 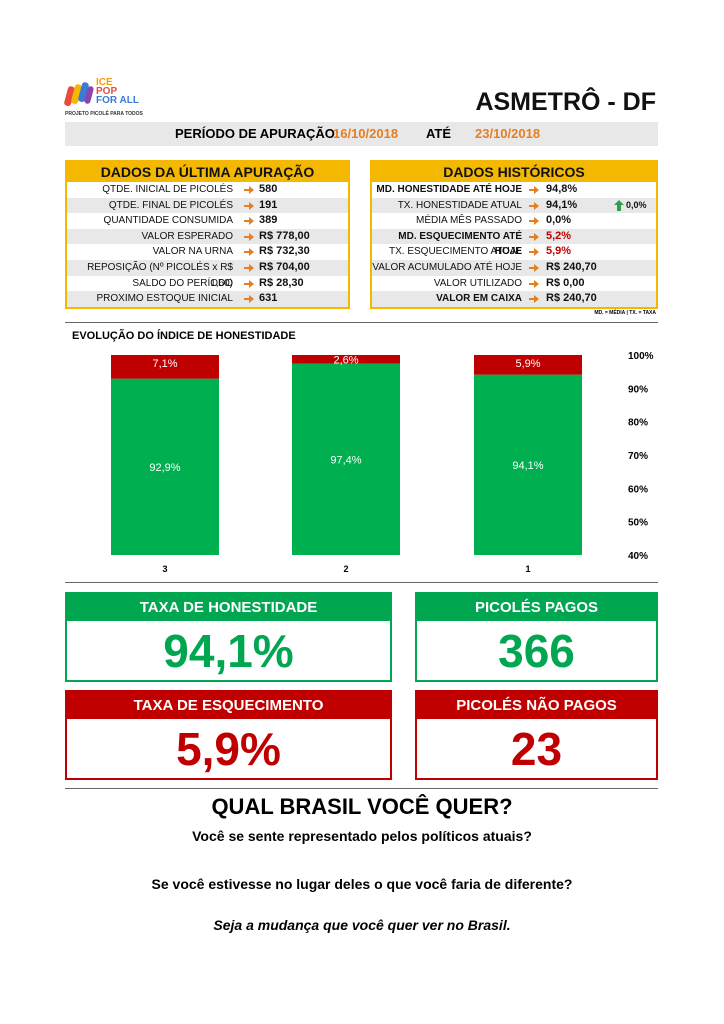 I want to click on period-end: 23/10/2018, so click(x=508, y=133).